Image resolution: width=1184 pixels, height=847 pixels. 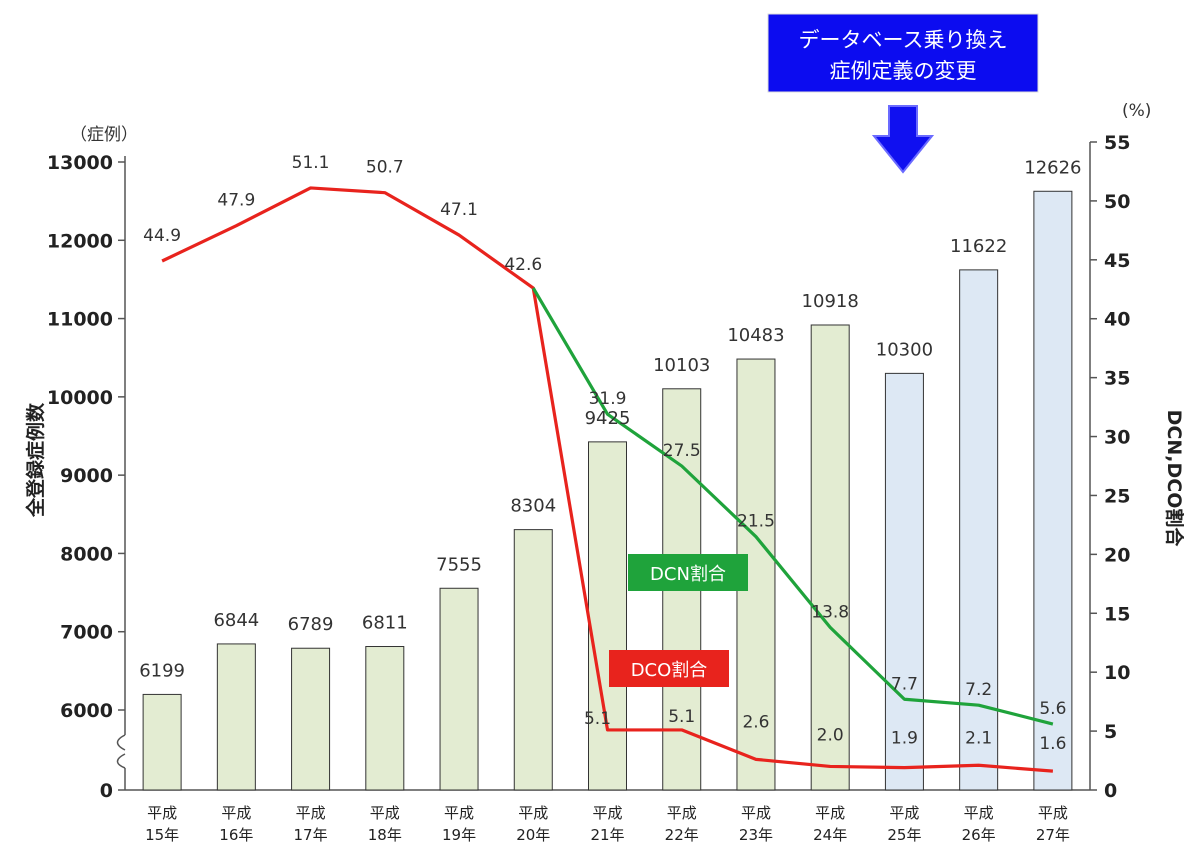 I want to click on legend-dco-box, so click(x=669, y=668).